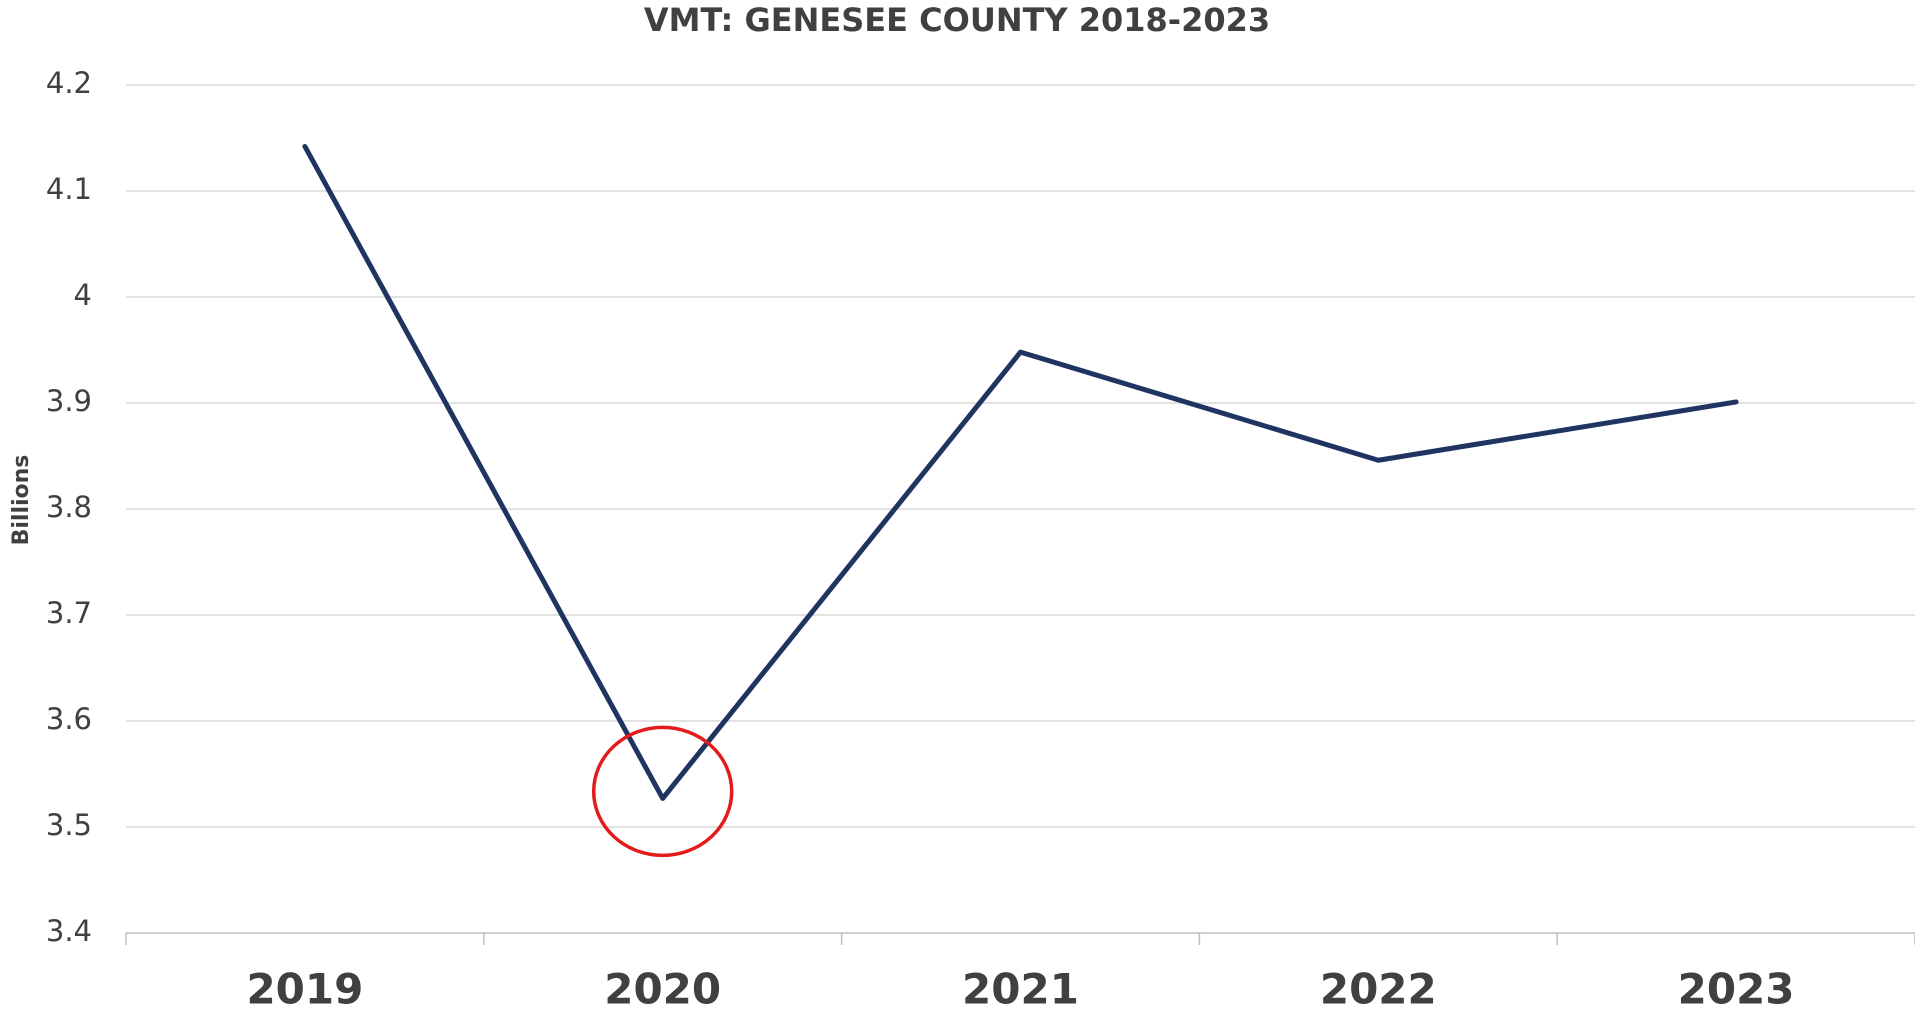 This screenshot has width=1915, height=1018. Describe the element at coordinates (69, 719) in the screenshot. I see `y-tick-label: 3.6` at that location.